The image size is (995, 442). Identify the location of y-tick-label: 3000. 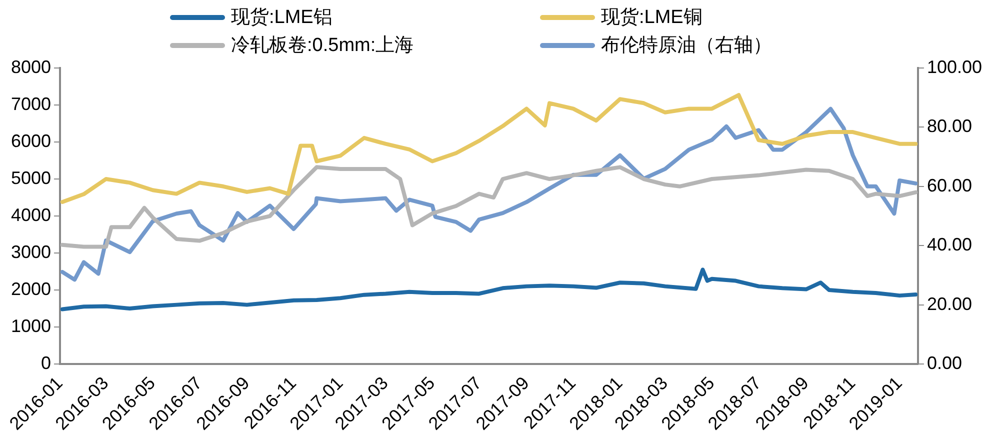
(31, 252).